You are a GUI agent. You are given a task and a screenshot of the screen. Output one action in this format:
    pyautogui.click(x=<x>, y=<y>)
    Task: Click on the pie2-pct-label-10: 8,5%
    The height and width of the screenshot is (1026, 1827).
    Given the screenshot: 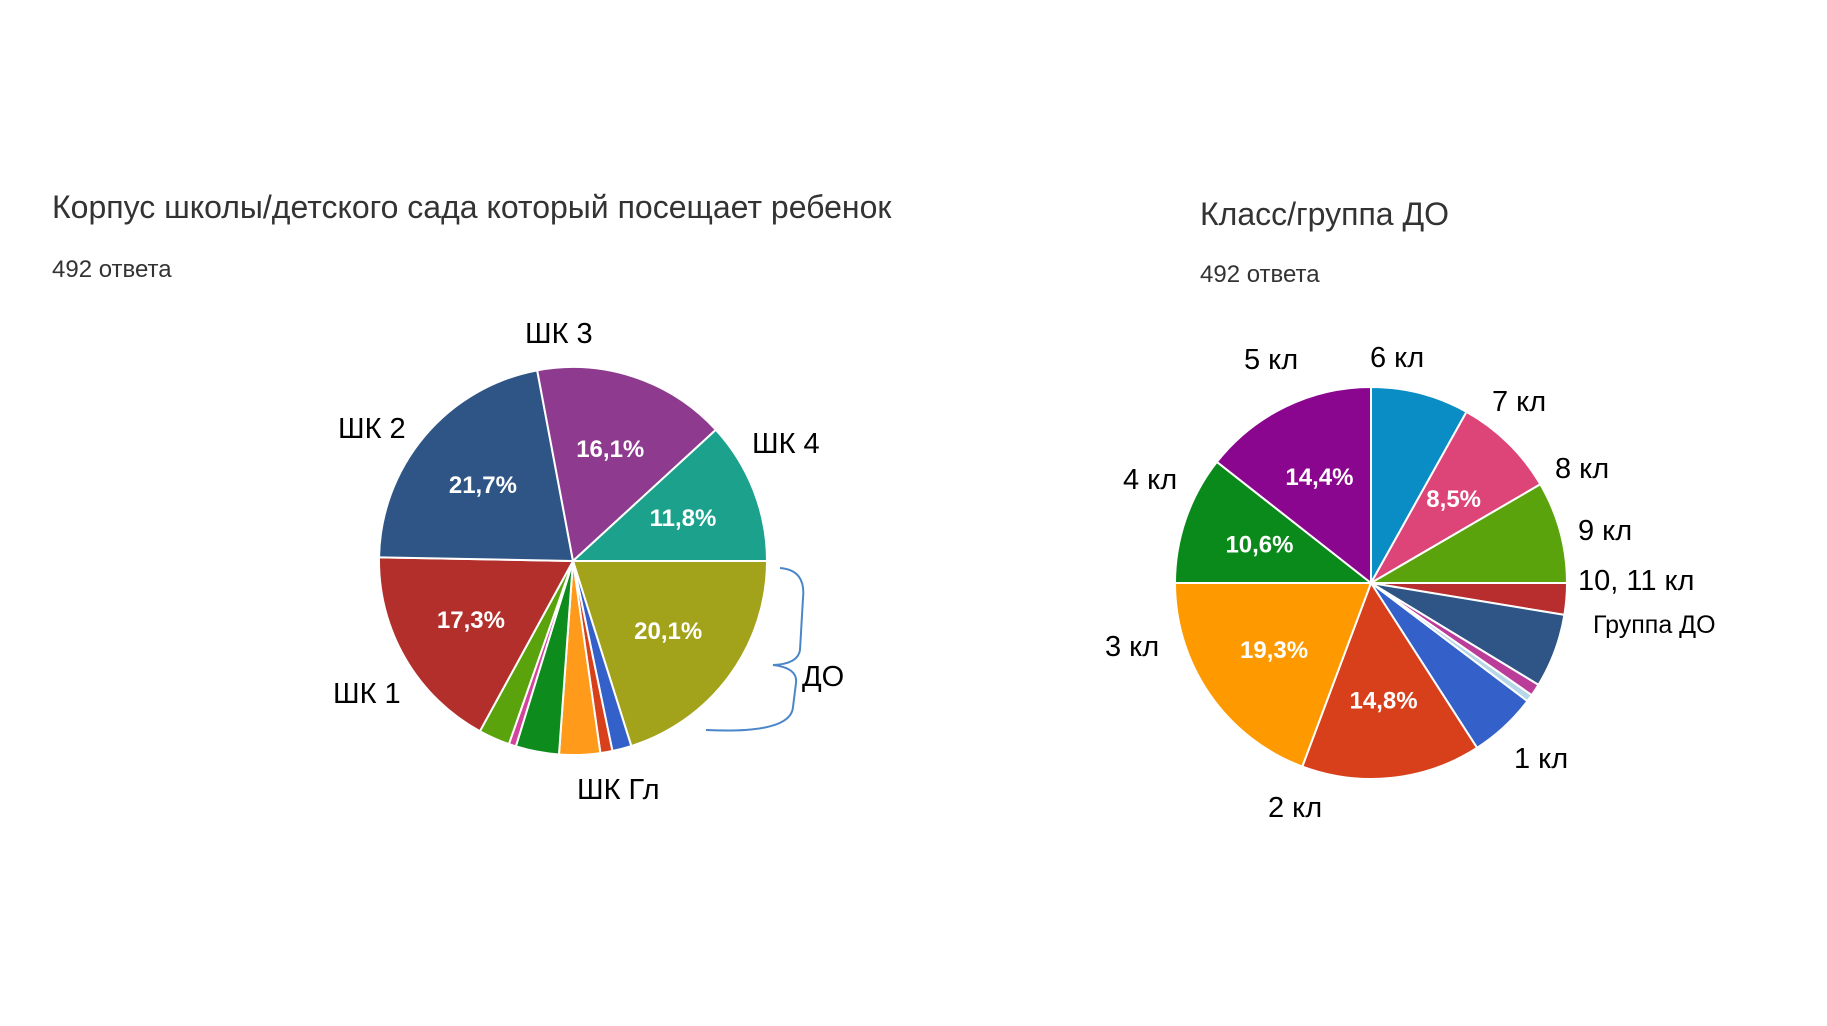 What is the action you would take?
    pyautogui.click(x=1453, y=499)
    